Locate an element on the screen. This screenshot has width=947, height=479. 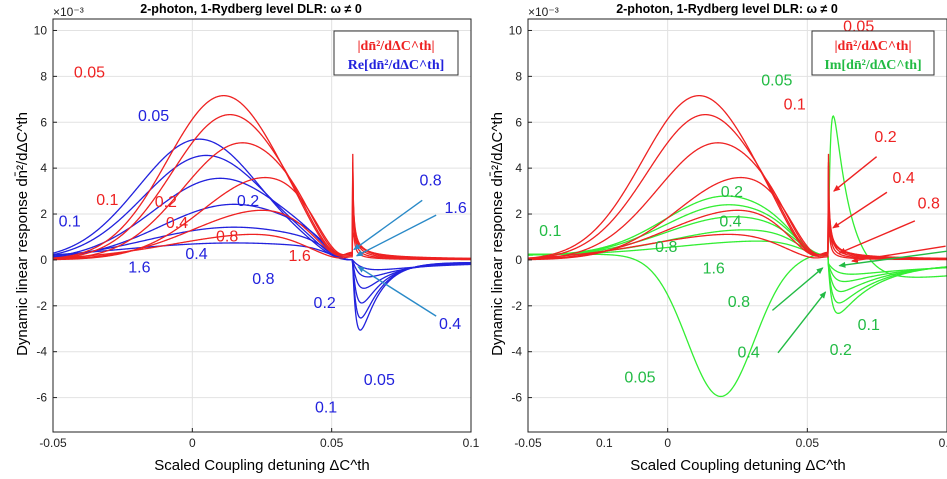
left-legend: |dn̄²/dΔC^th| Re[dn̄²/dΔC^th] is located at coordinates (396, 53).